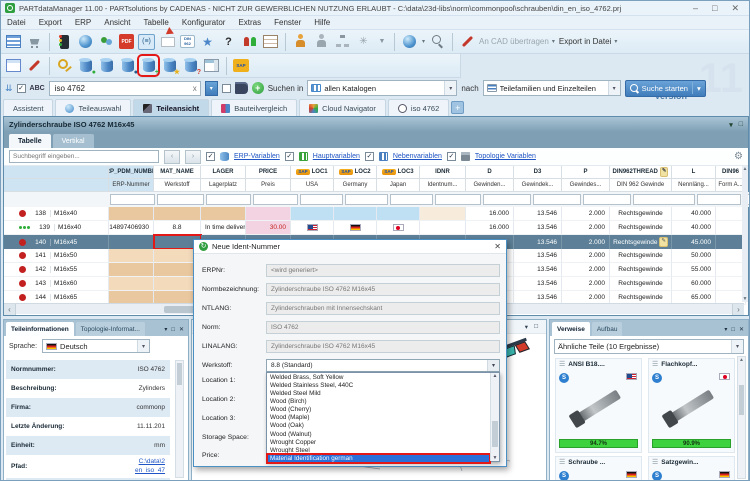  I want to click on edit-pencil-icon: ✎, so click(663, 242).